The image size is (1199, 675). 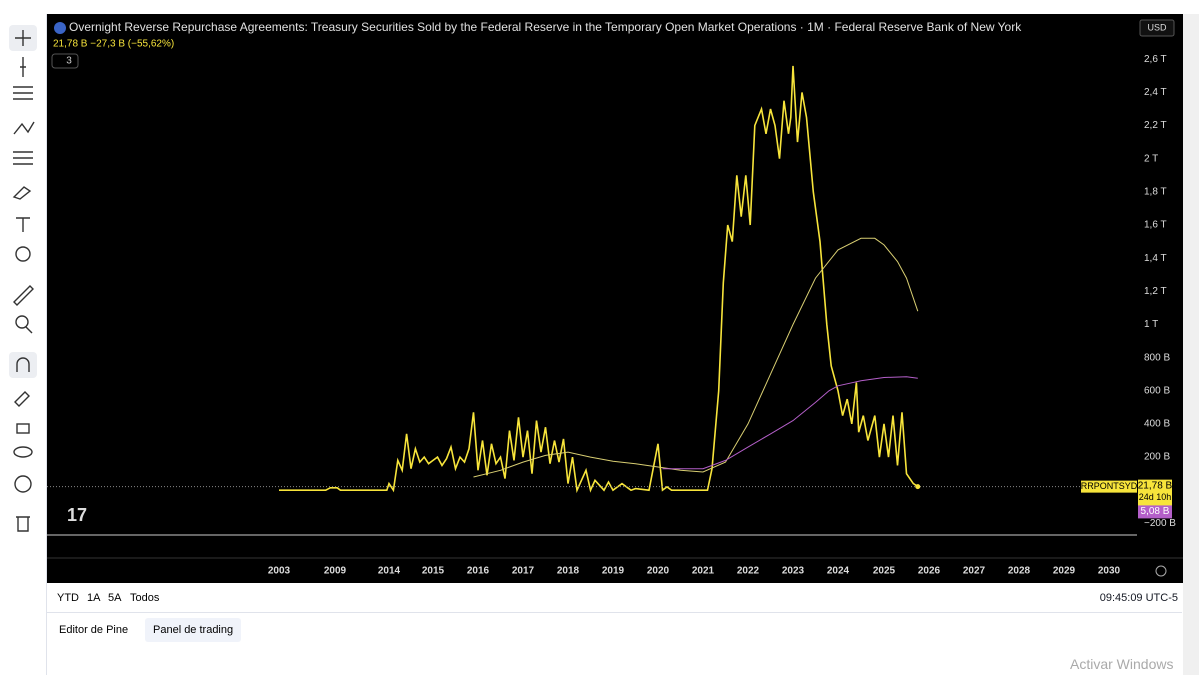 What do you see at coordinates (703, 571) in the screenshot?
I see `x-tick-label: 2021` at bounding box center [703, 571].